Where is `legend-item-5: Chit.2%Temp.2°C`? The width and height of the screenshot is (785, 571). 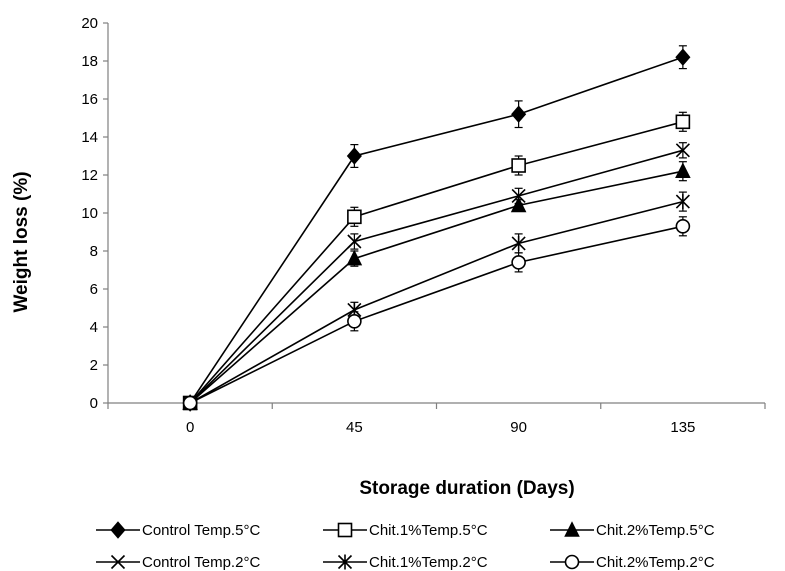 legend-item-5: Chit.2%Temp.2°C is located at coordinates (632, 562).